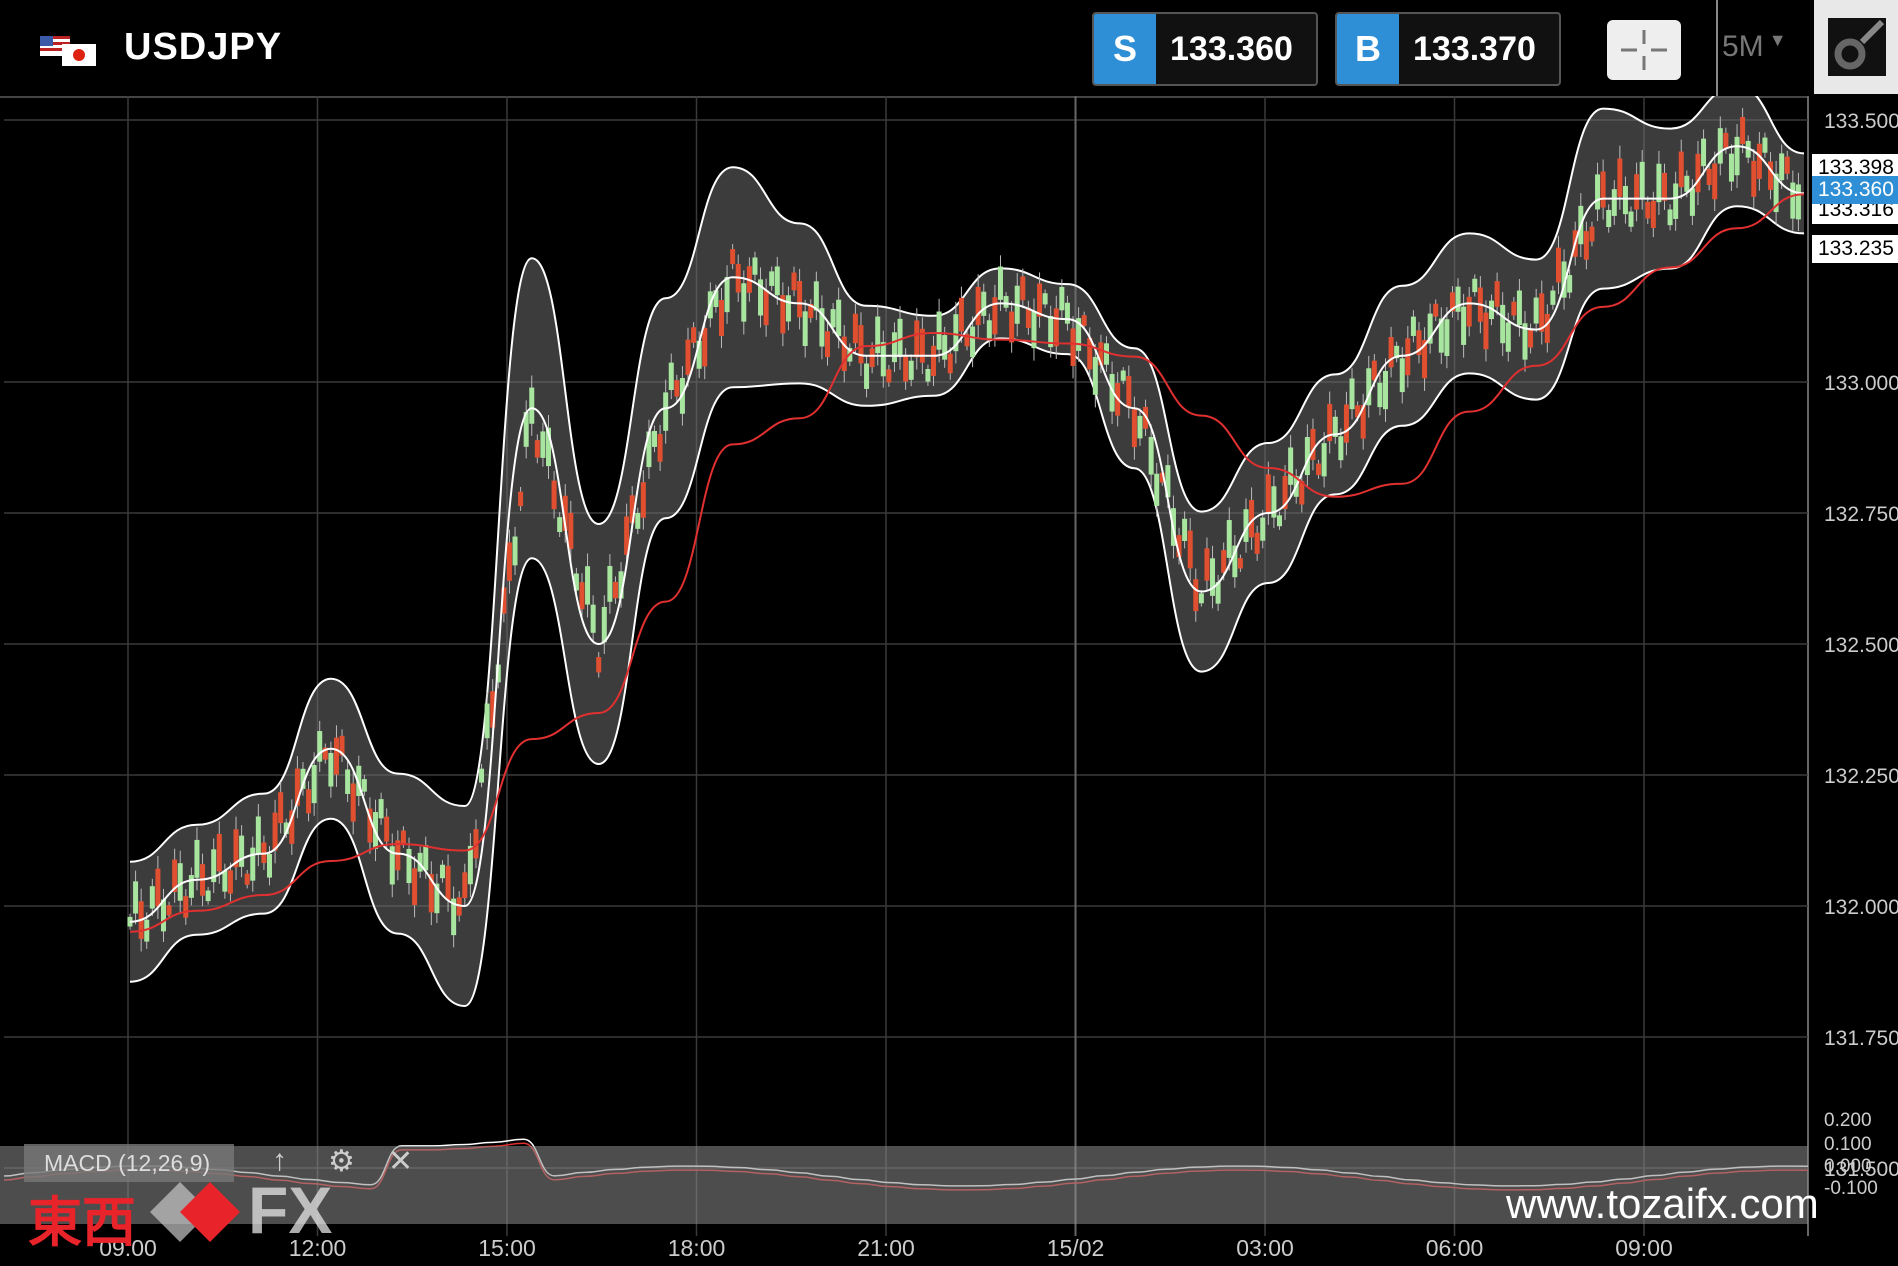  Describe the element at coordinates (1848, 1144) in the screenshot. I see `macd-tick-label: 0.100` at that location.